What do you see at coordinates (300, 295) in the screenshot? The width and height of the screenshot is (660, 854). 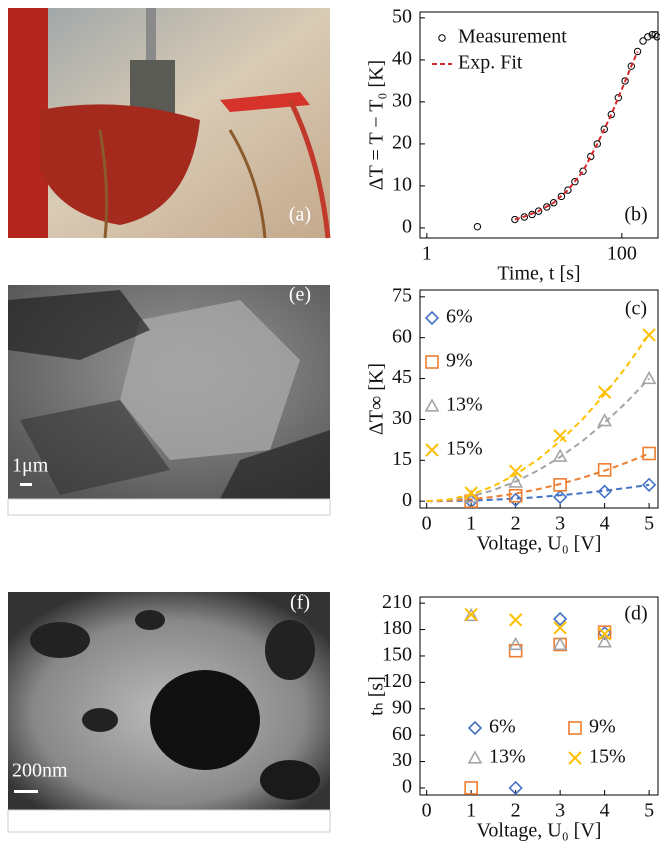 I see `panel-label: (e)` at bounding box center [300, 295].